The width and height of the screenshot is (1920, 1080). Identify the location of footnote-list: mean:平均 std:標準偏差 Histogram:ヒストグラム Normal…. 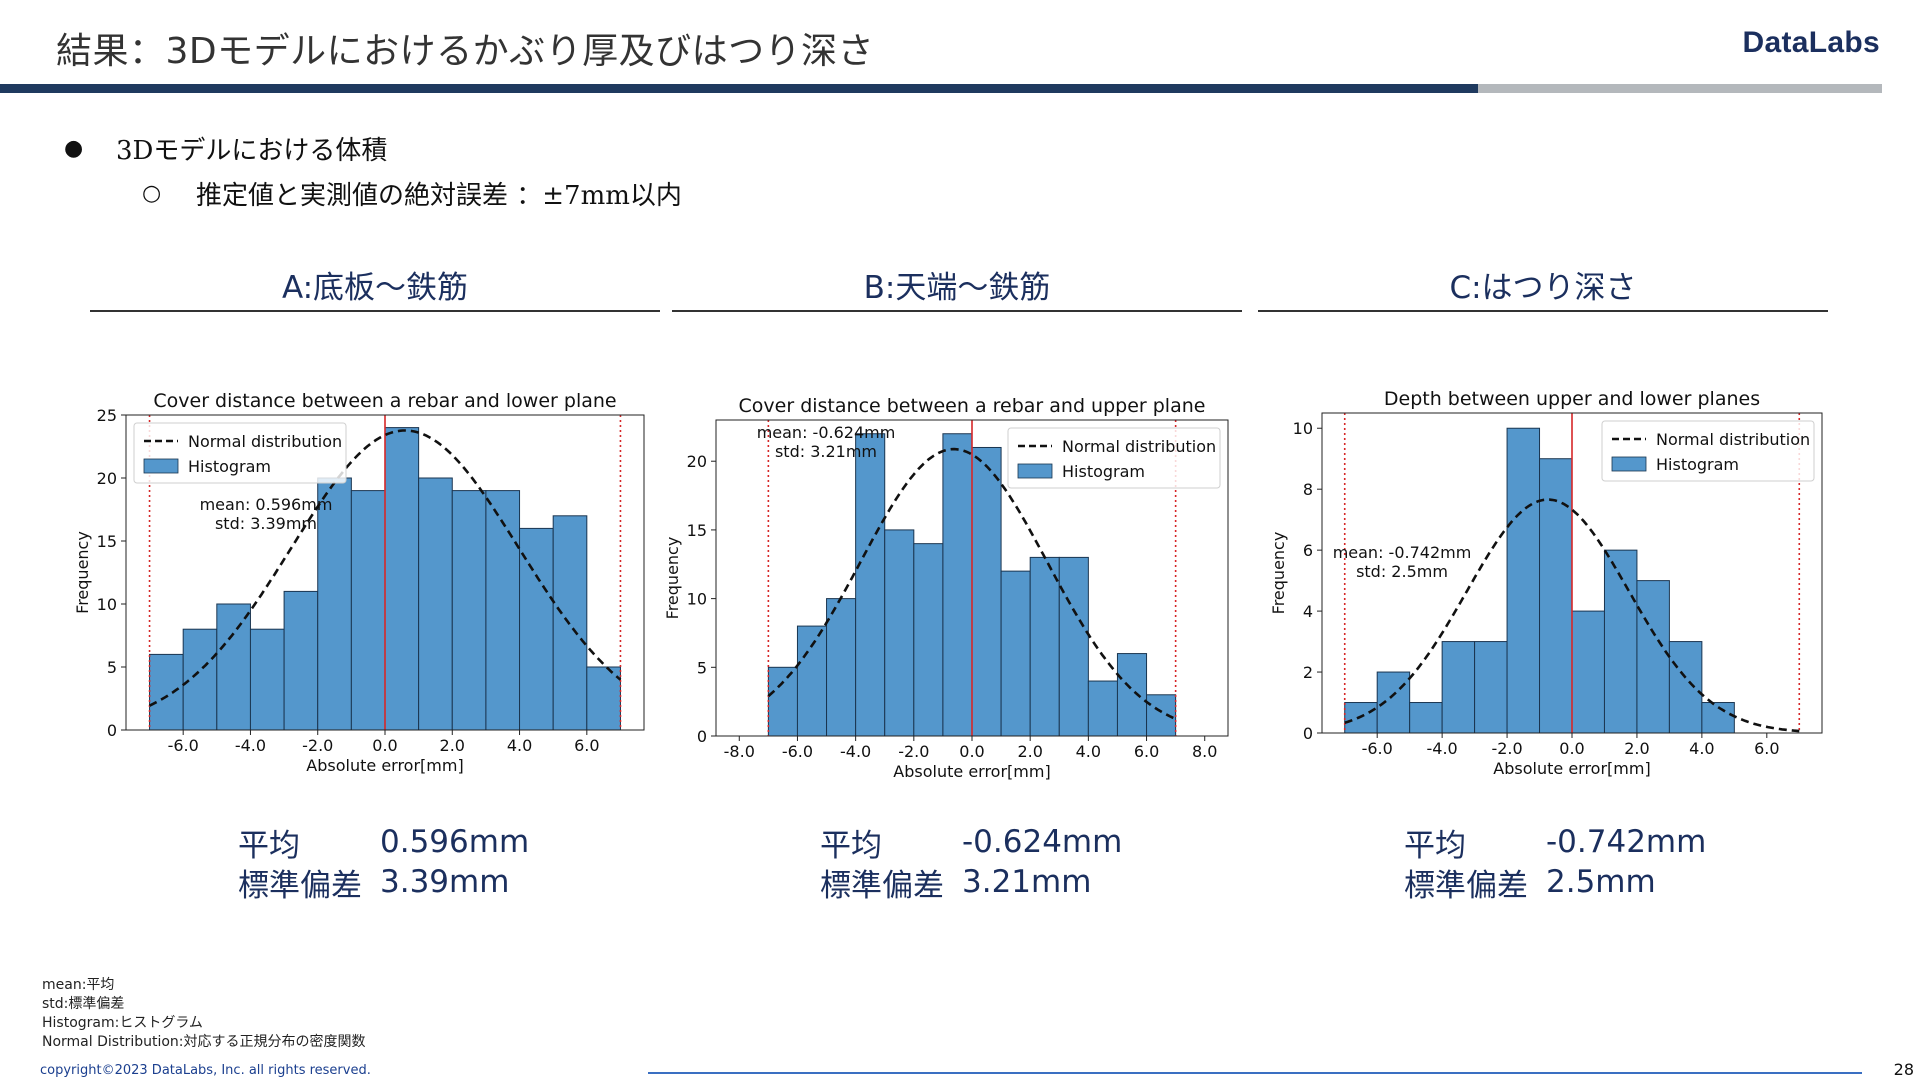
(204, 1014).